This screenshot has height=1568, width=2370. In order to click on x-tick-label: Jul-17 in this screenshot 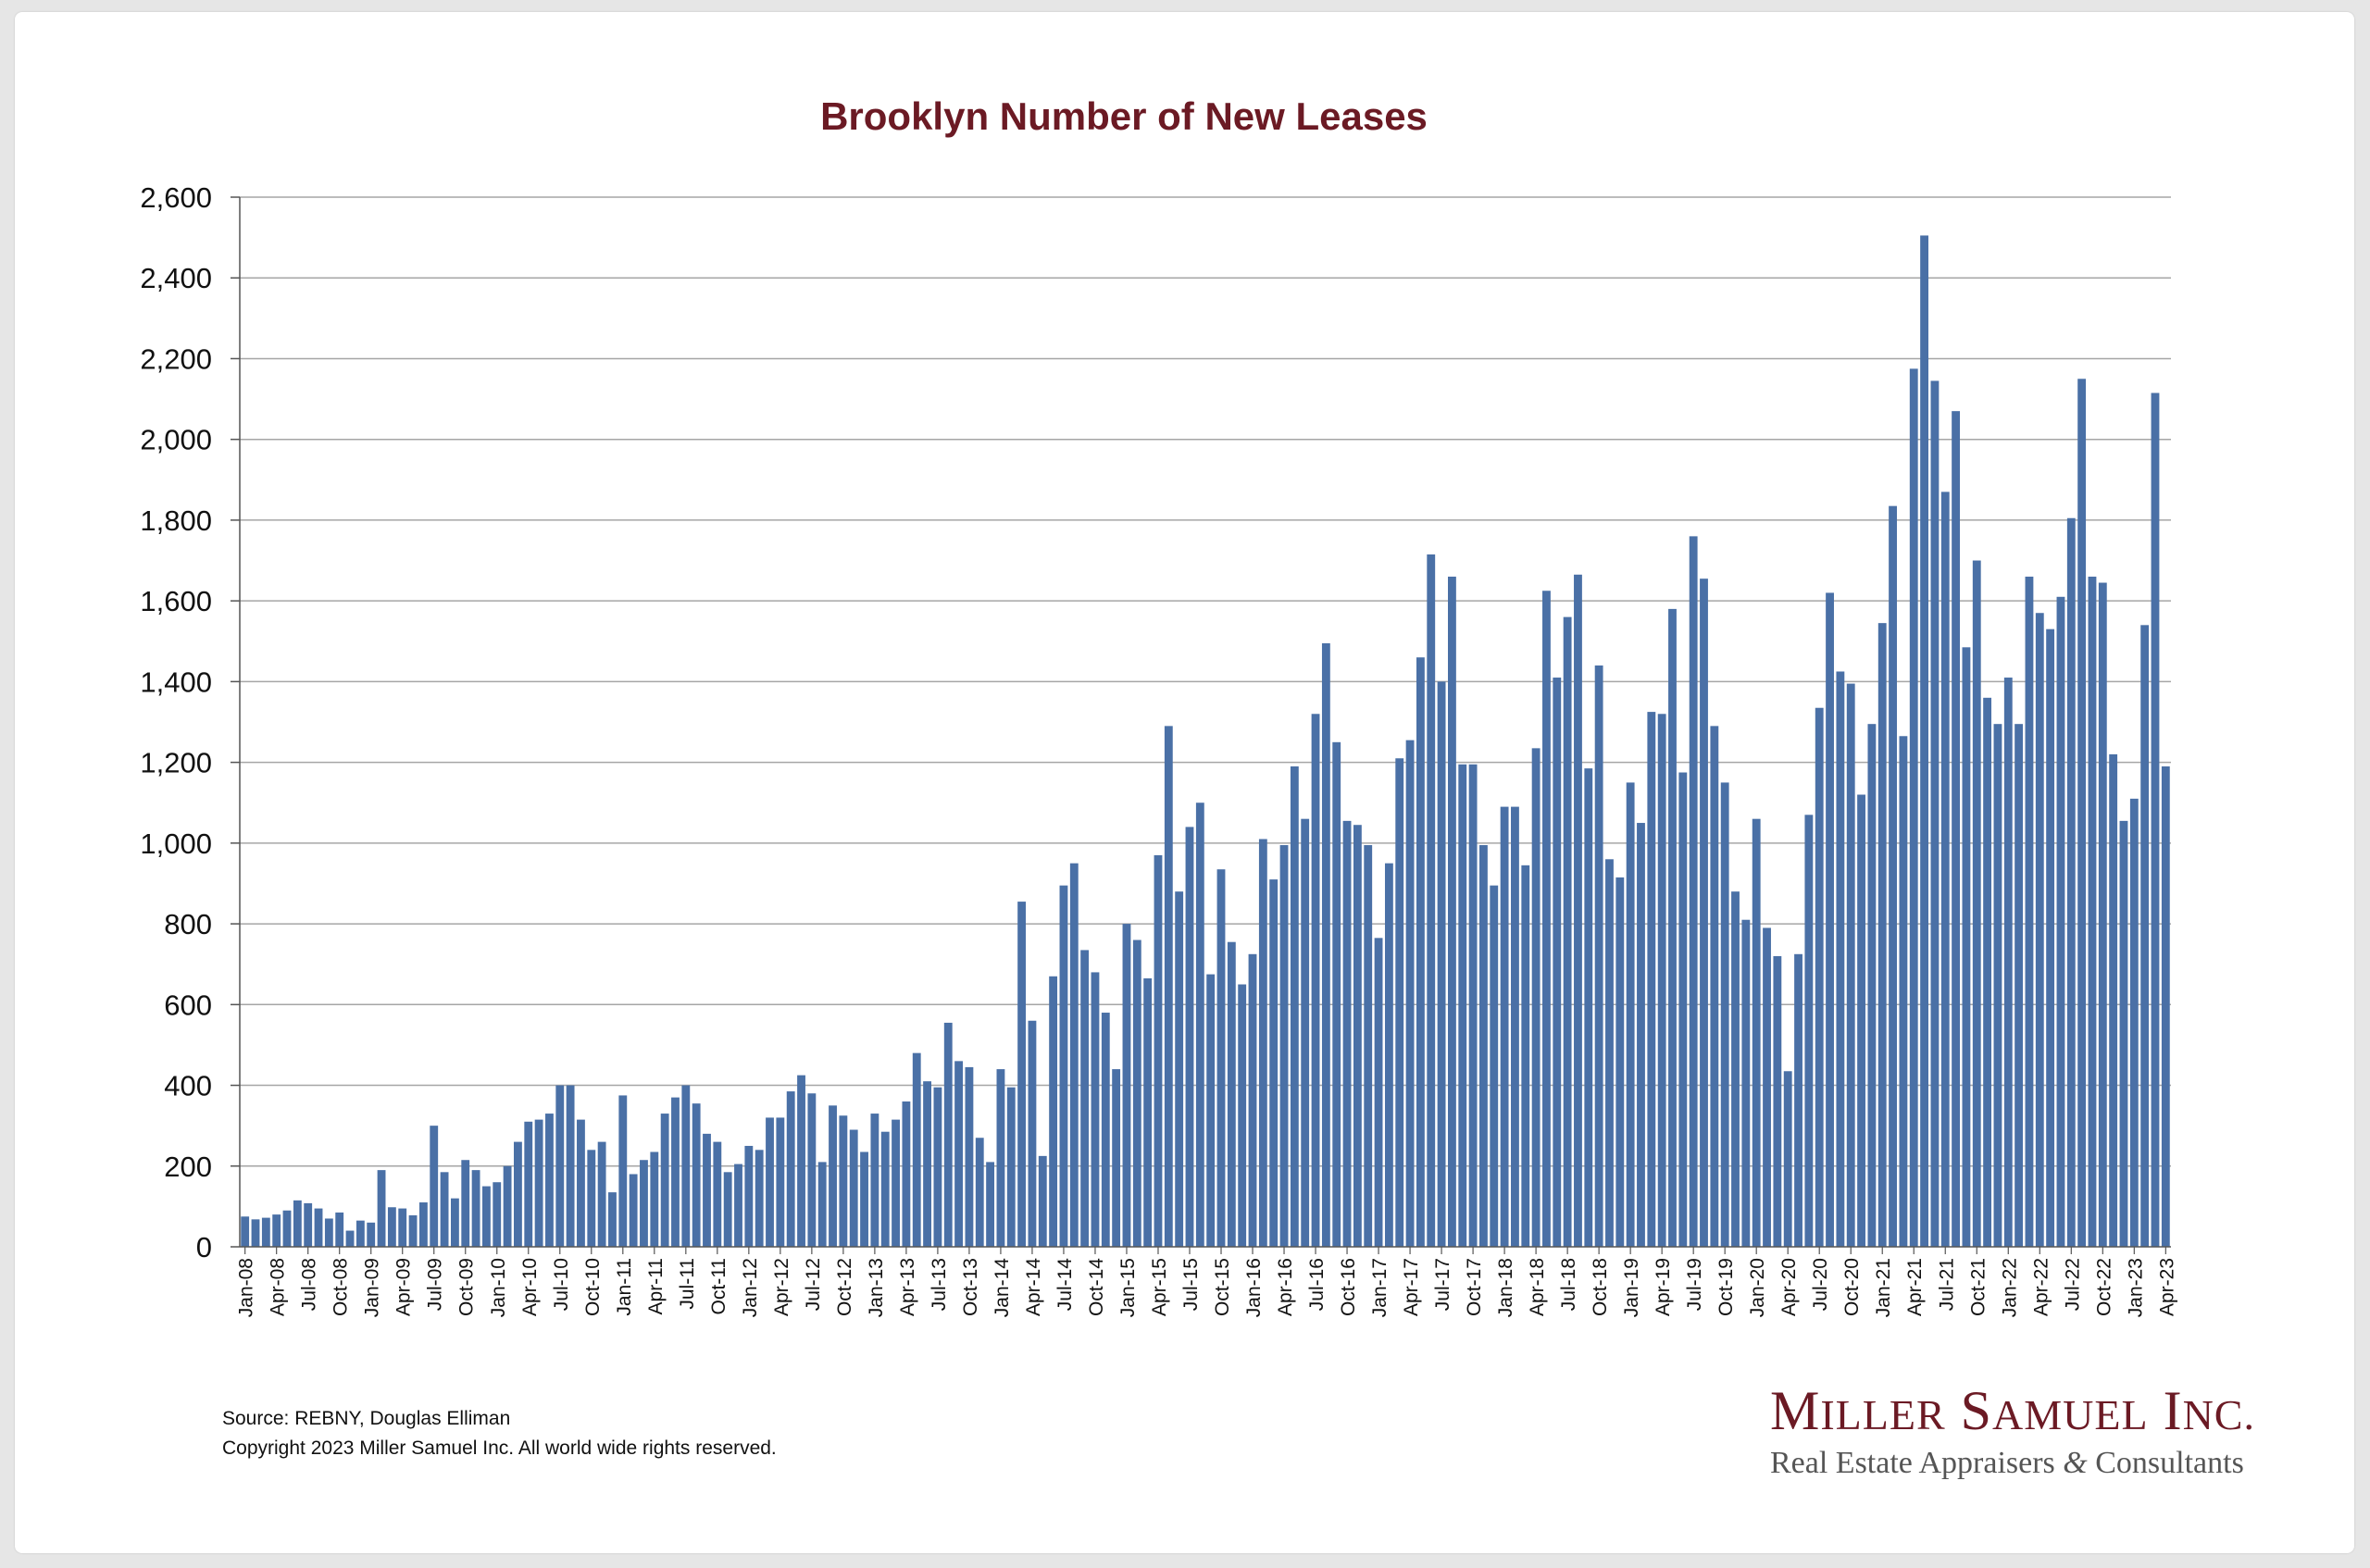, I will do `click(1442, 1284)`.